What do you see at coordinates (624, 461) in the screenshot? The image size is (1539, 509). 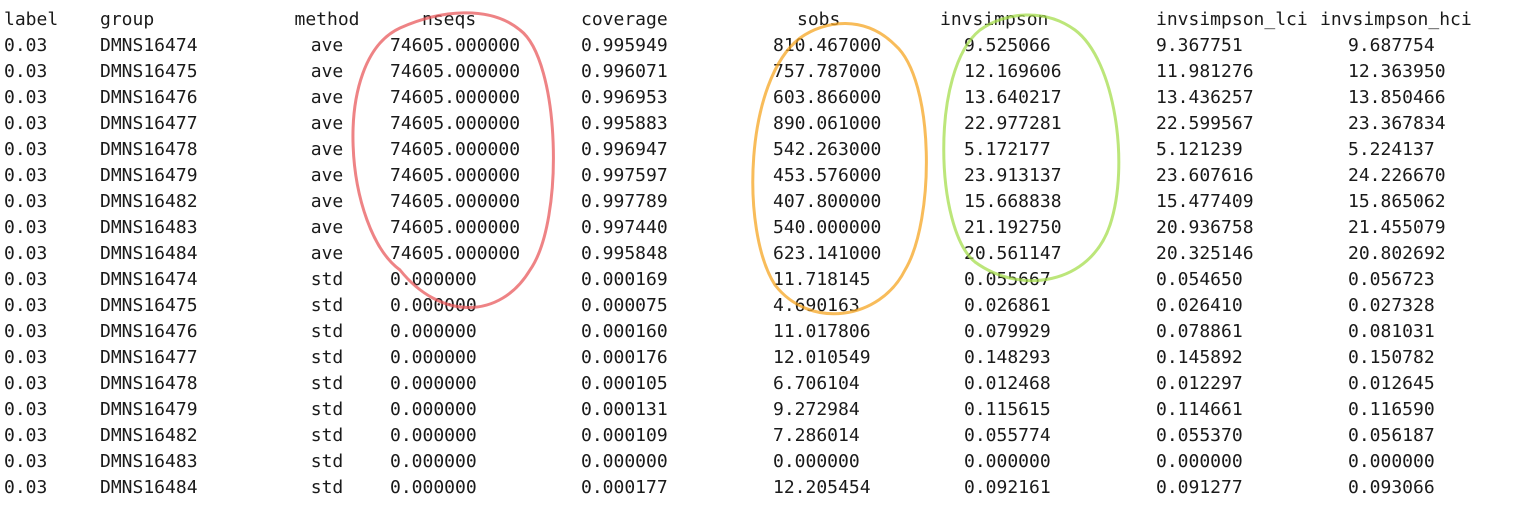 I see `cell-coverage: 0.000000` at bounding box center [624, 461].